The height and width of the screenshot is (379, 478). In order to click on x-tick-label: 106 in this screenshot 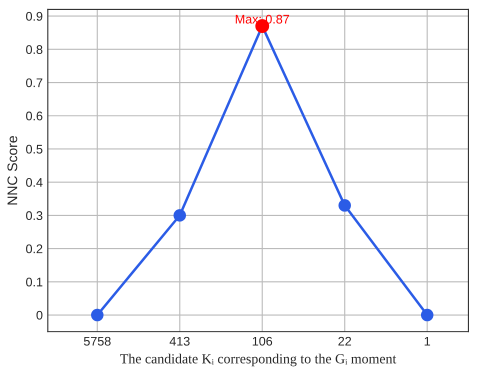, I will do `click(262, 341)`.